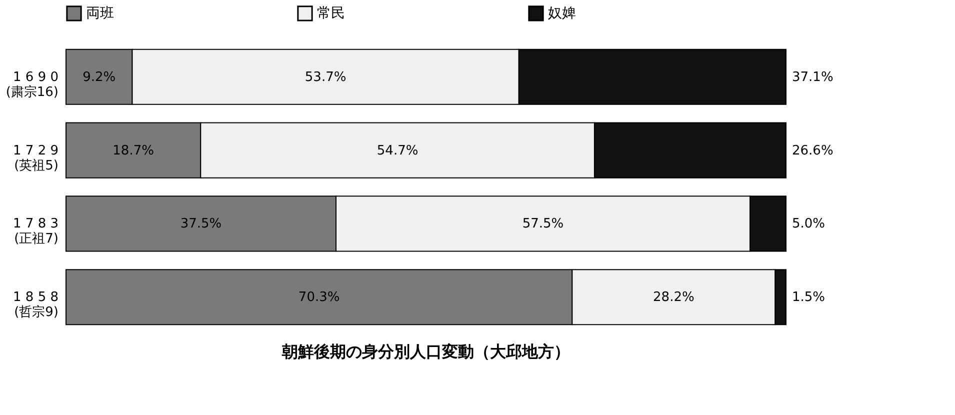 The image size is (955, 415). I want to click on data-label: 53.7%, so click(325, 77).